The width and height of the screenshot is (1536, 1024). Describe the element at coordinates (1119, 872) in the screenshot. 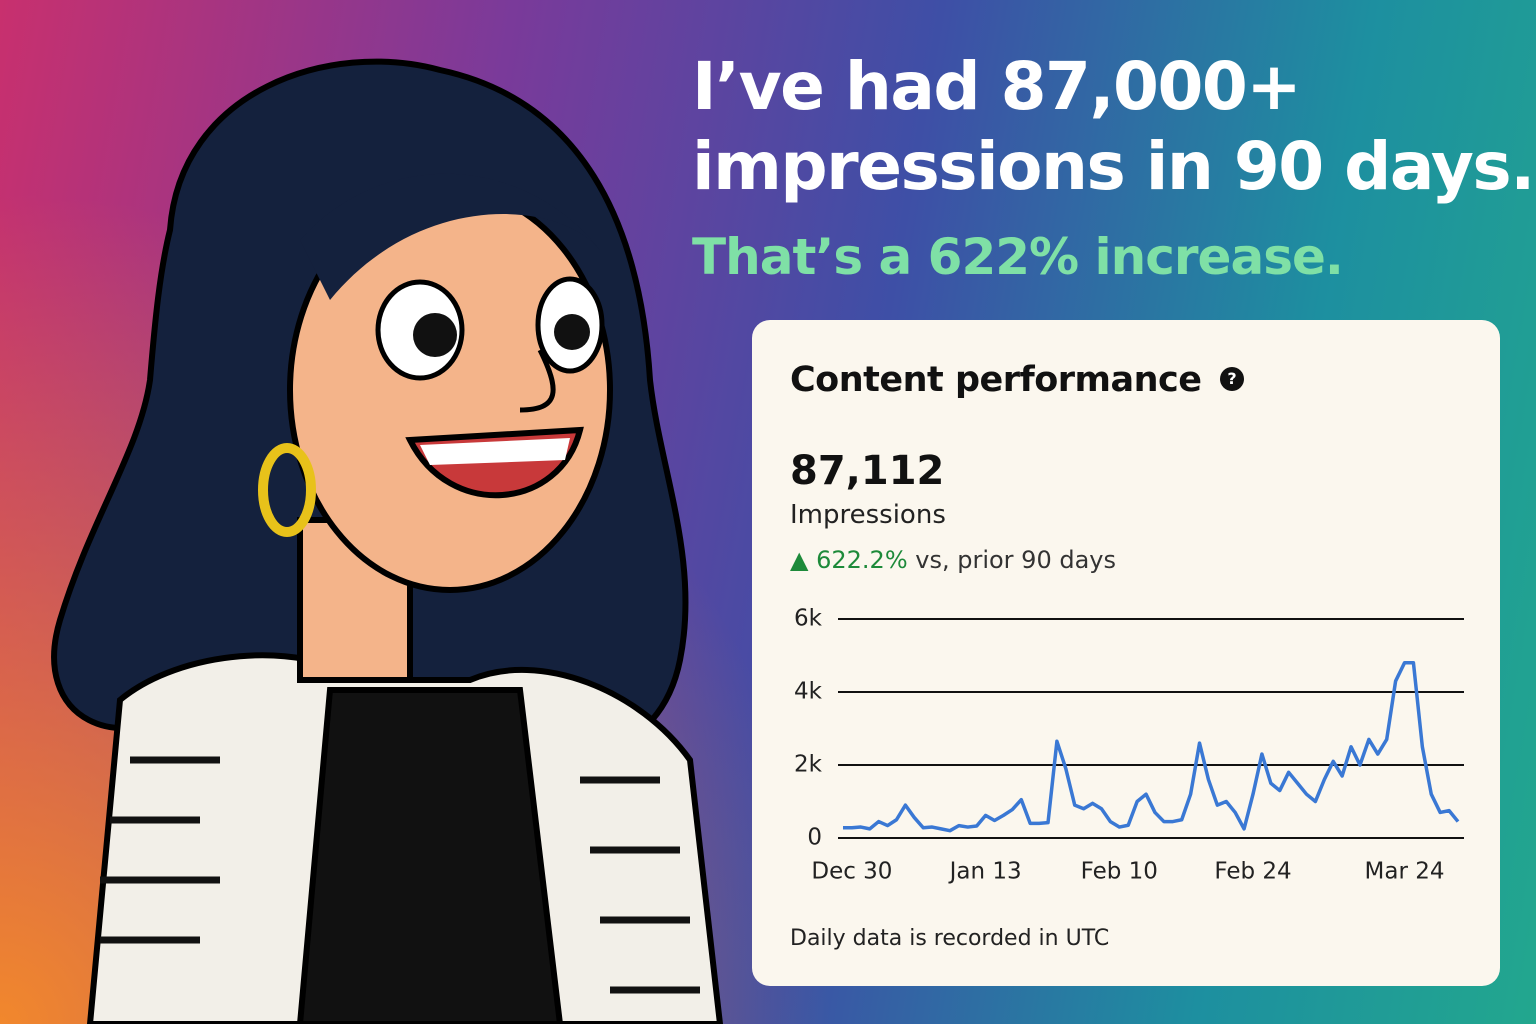

I see `x-tick-label: Feb 10` at that location.